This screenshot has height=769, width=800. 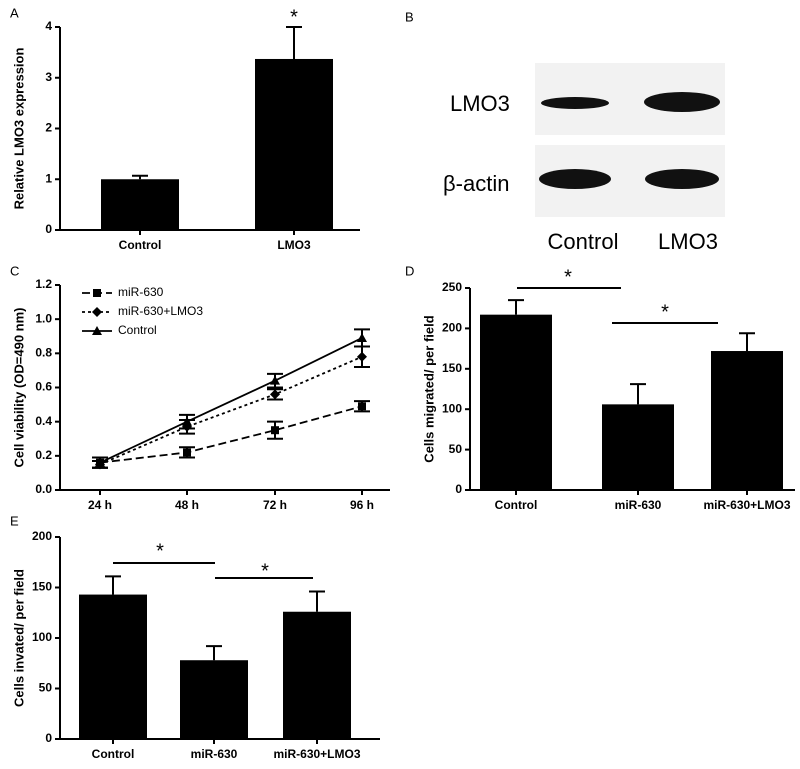 What do you see at coordinates (43, 353) in the screenshot?
I see `y-tick-label: 0.8` at bounding box center [43, 353].